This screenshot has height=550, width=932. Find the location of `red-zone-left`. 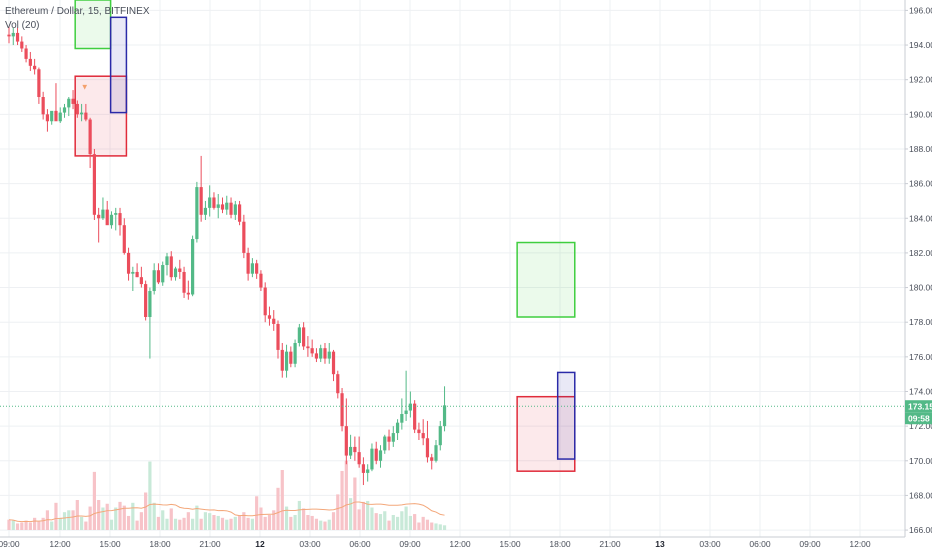

red-zone-left is located at coordinates (101, 116).